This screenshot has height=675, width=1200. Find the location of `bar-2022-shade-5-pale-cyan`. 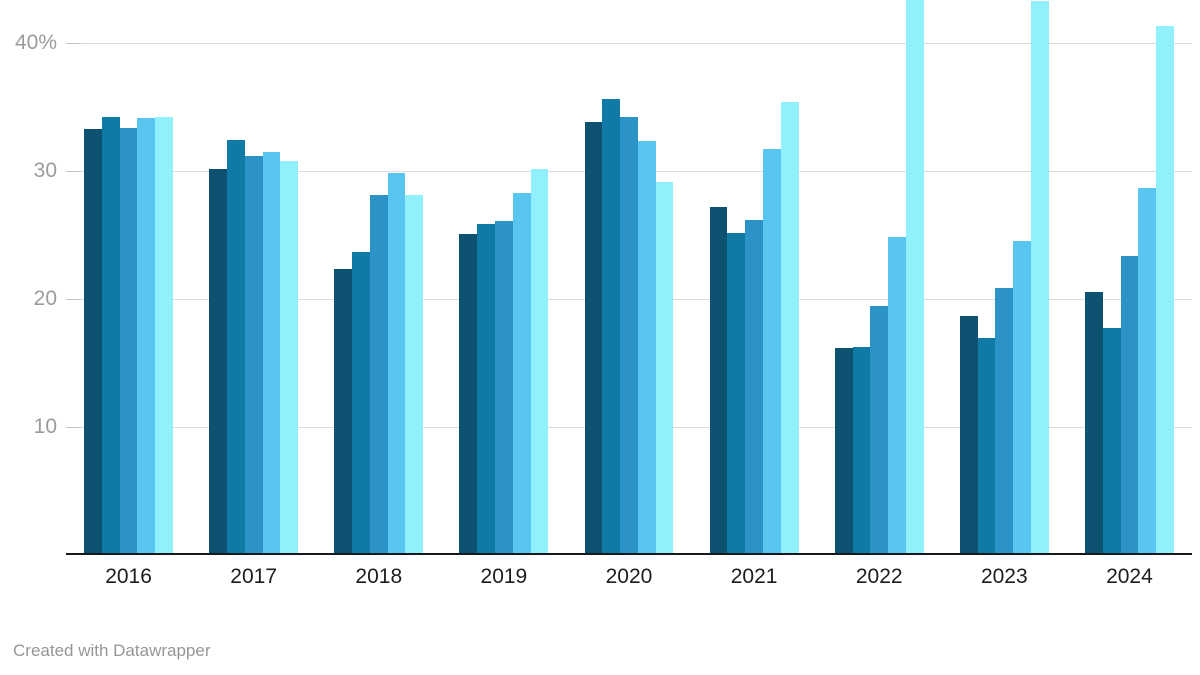

bar-2022-shade-5-pale-cyan is located at coordinates (914, 276).